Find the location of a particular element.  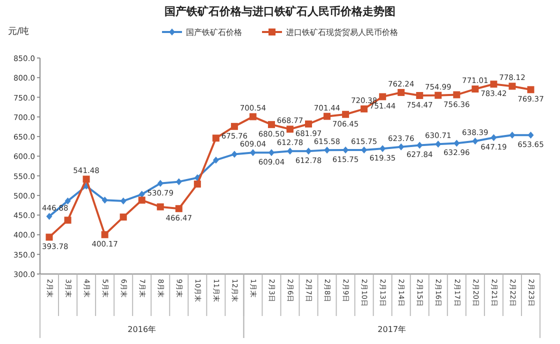

y-axis-title: 元/吨 is located at coordinates (19, 31).